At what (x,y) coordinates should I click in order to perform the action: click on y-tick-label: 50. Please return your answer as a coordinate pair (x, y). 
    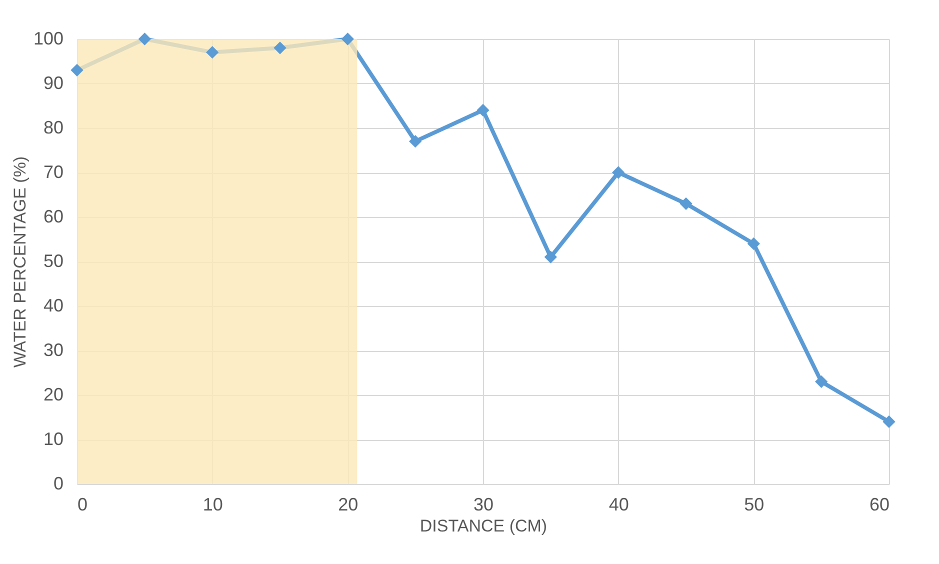
    Looking at the image, I should click on (53, 261).